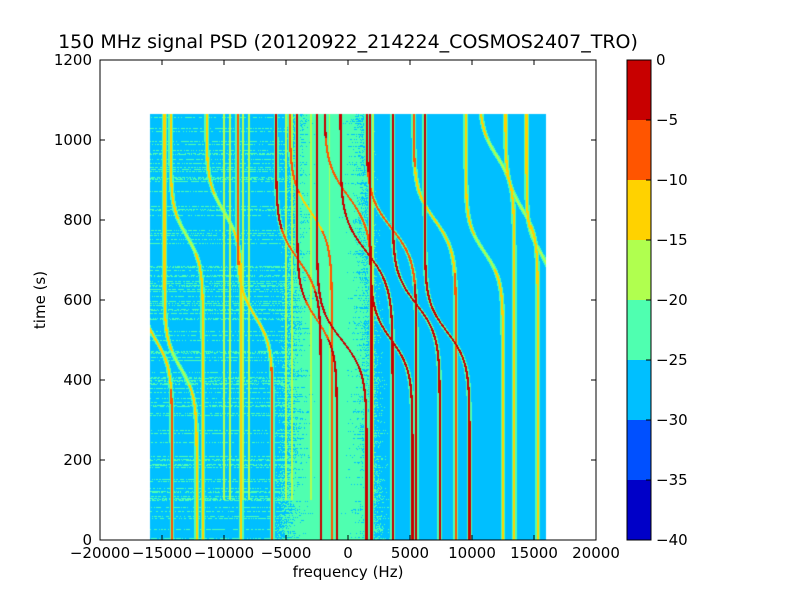  I want to click on colorbar-tick-label: −25, so click(672, 360).